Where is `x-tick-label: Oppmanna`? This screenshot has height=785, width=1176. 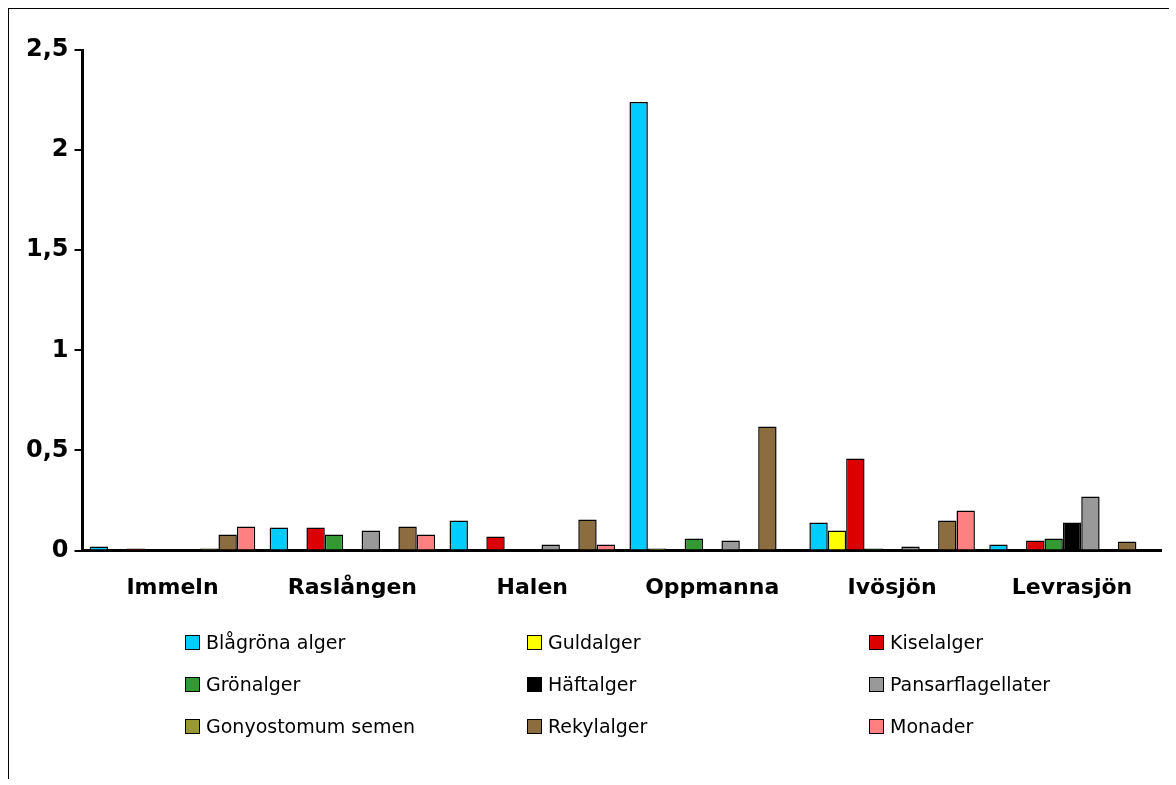
x-tick-label: Oppmanna is located at coordinates (712, 586).